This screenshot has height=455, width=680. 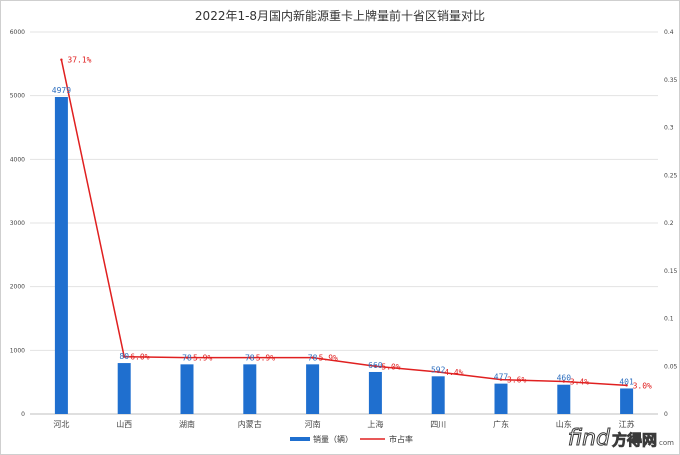 I want to click on y-right-tick-label: 0.3, so click(x=669, y=128).